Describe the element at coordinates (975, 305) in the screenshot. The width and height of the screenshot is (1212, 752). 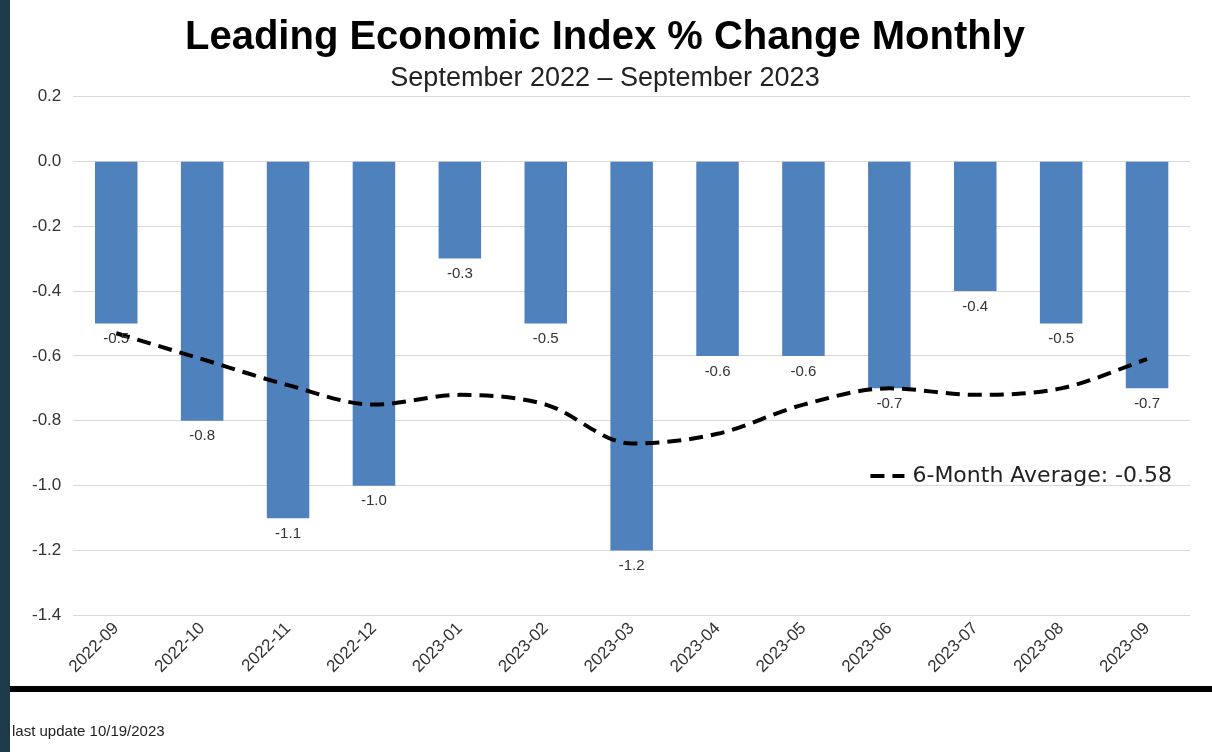
I see `data-label: -0.4` at that location.